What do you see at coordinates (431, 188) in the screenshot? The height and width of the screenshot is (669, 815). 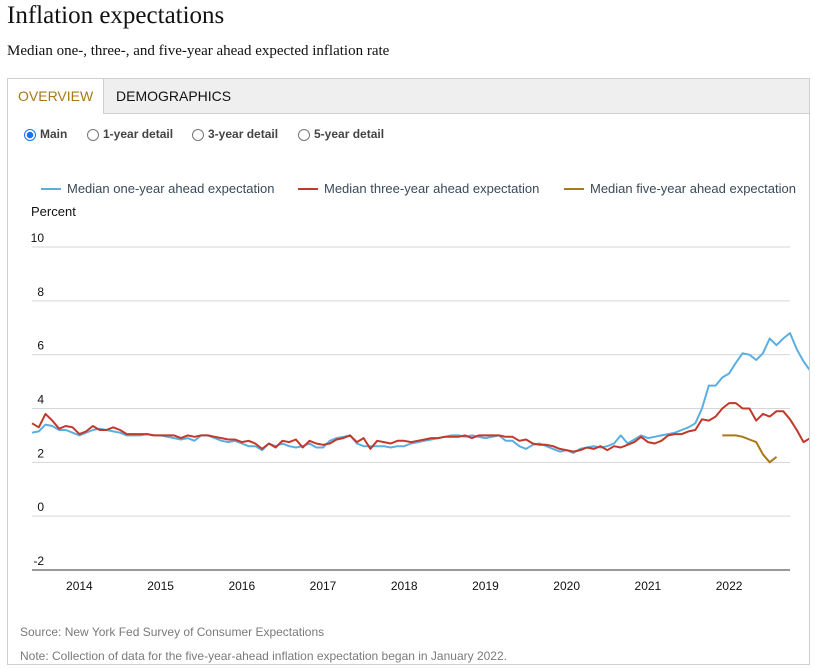 I see `legend-item-label: Median three-year ahead expectation` at bounding box center [431, 188].